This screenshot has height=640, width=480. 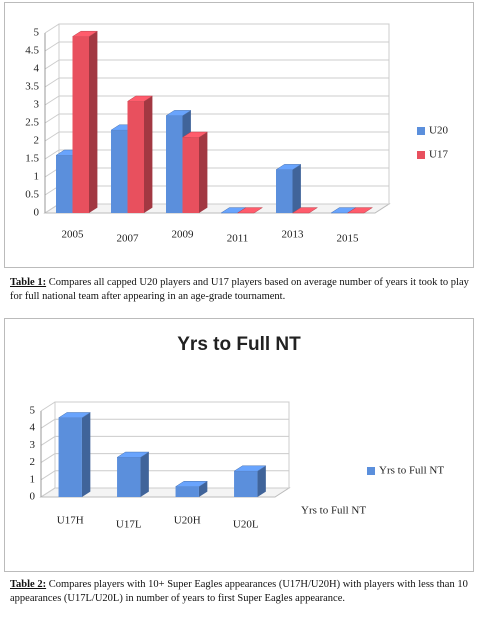 What do you see at coordinates (348, 239) in the screenshot?
I see `x-tick-label: 2015` at bounding box center [348, 239].